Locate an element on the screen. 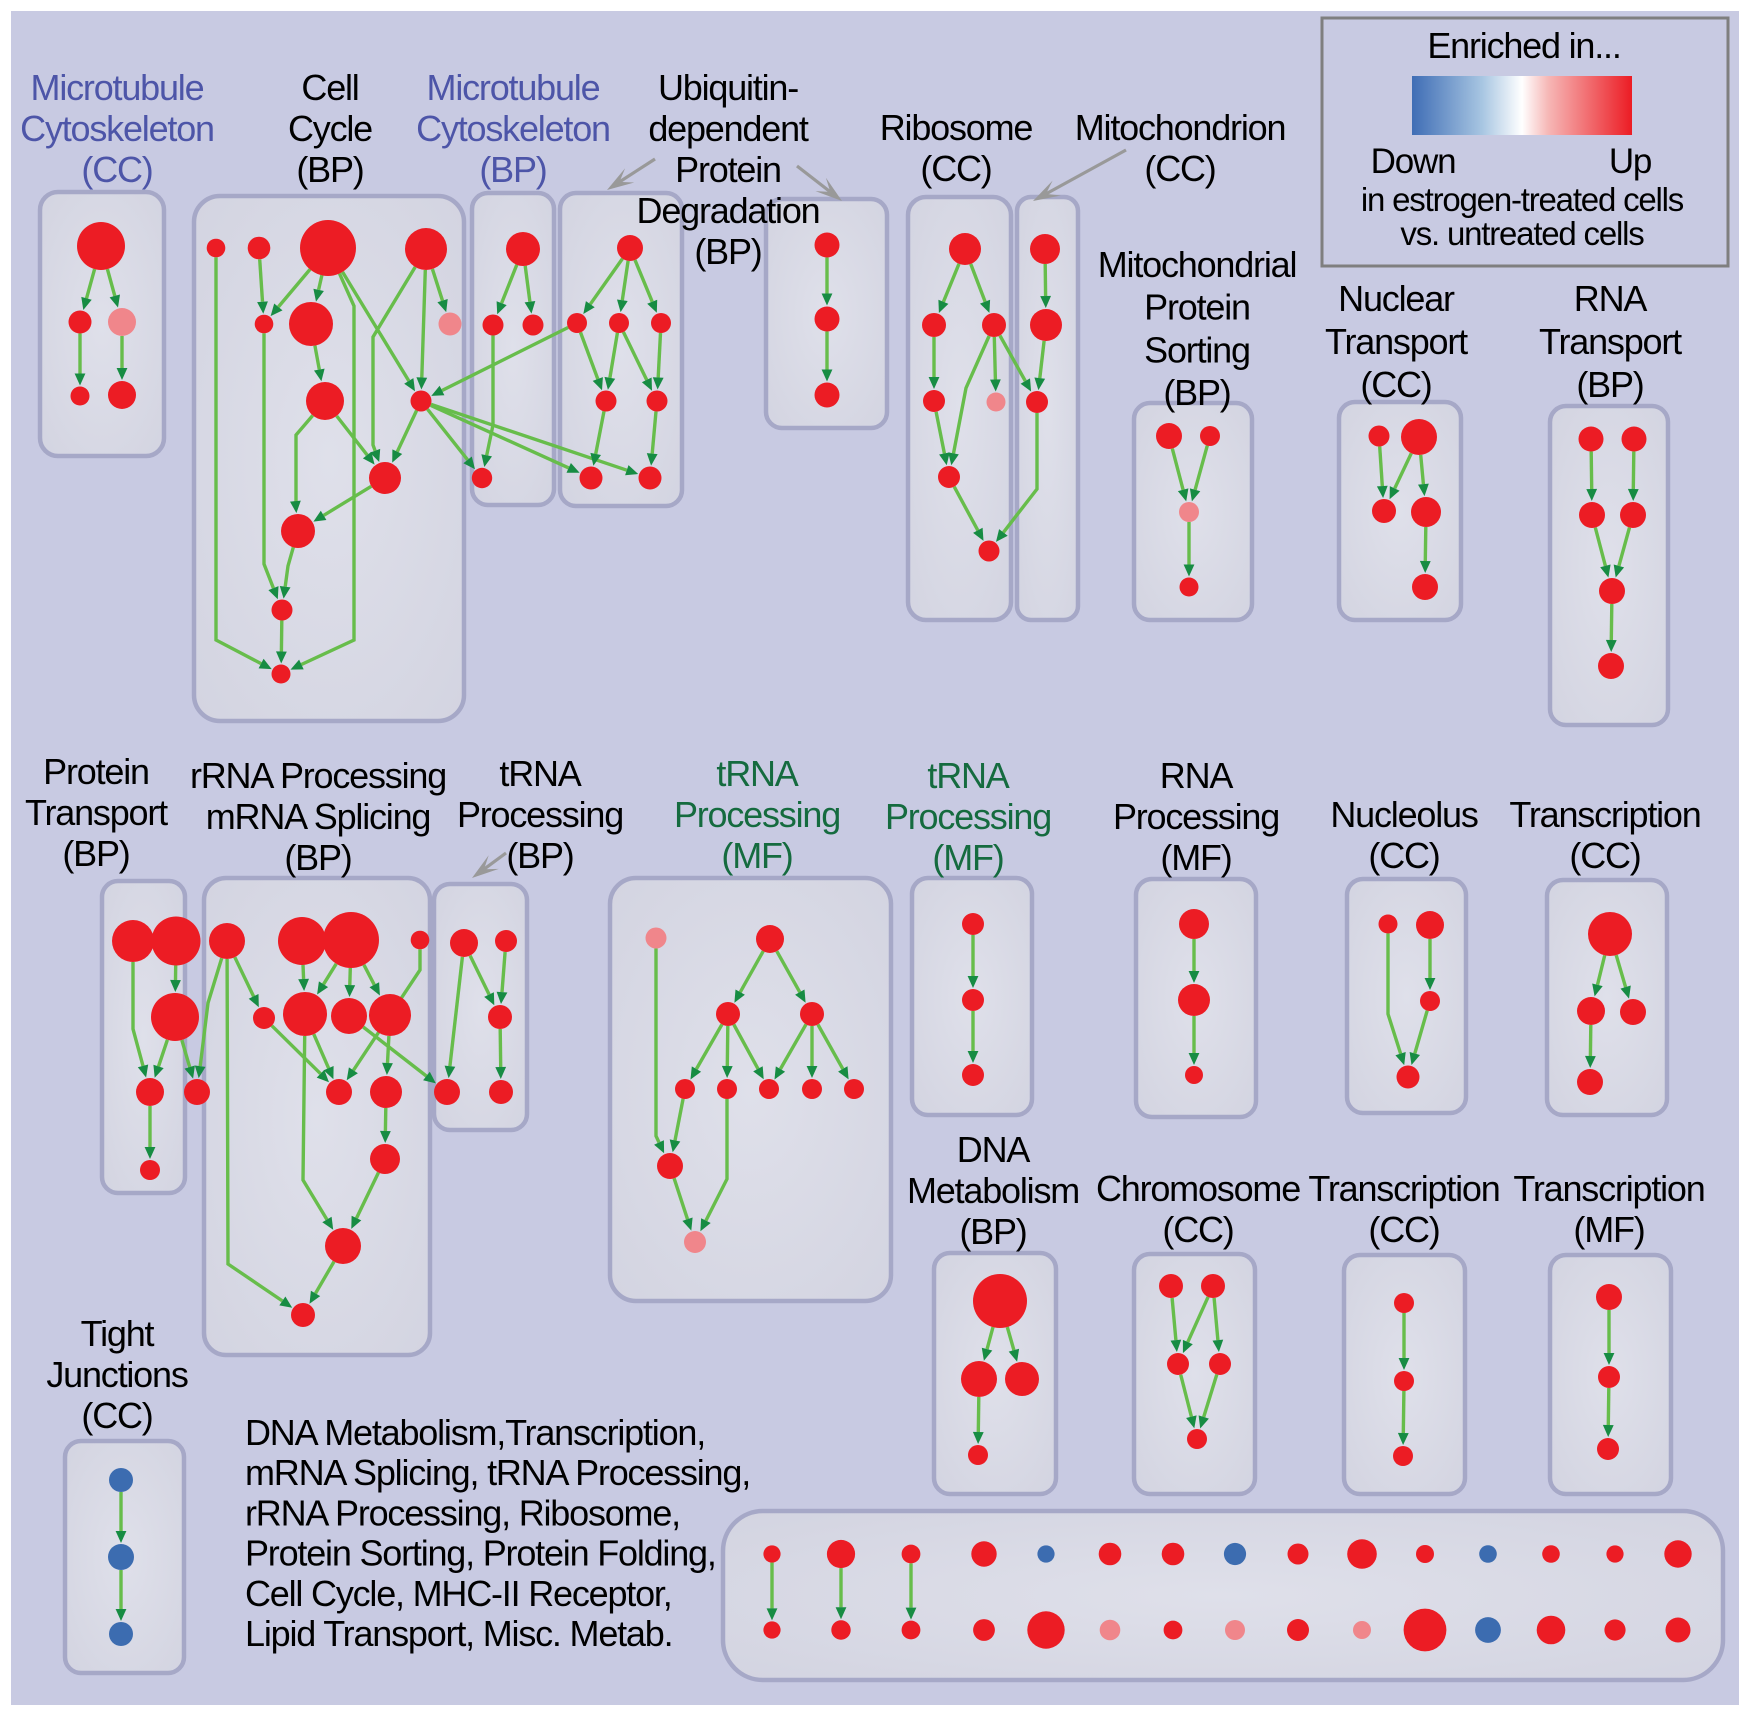  svg-text: Lipid Transport, Misc. Metab. is located at coordinates (458, 1633).